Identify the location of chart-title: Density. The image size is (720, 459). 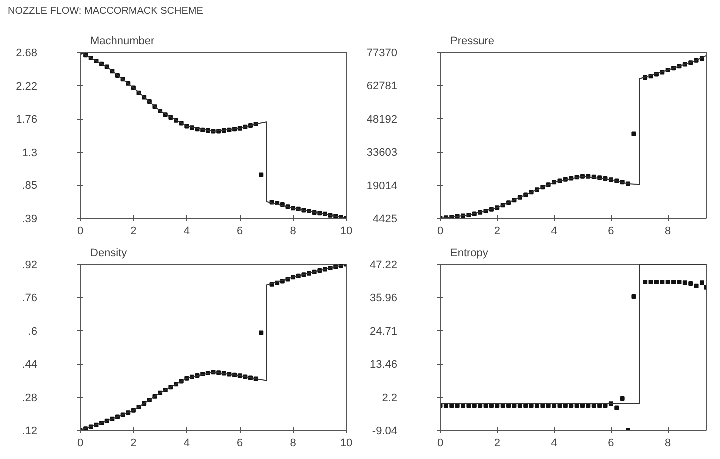
(109, 254).